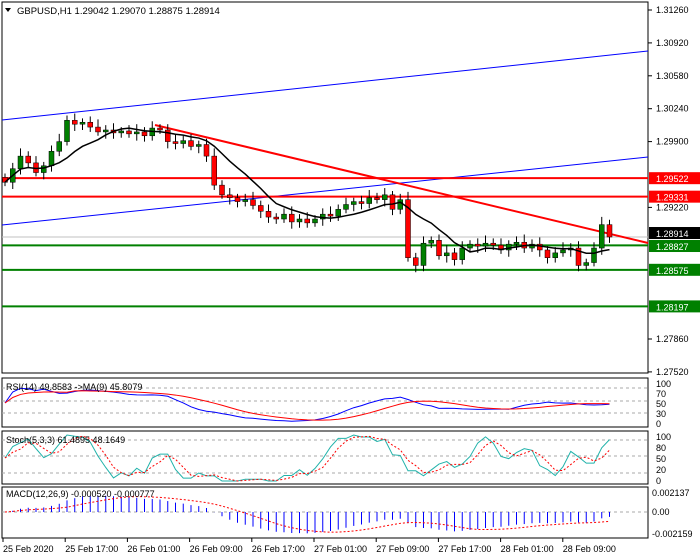 The width and height of the screenshot is (700, 560). I want to click on rsi-tick-label: 50, so click(661, 404).